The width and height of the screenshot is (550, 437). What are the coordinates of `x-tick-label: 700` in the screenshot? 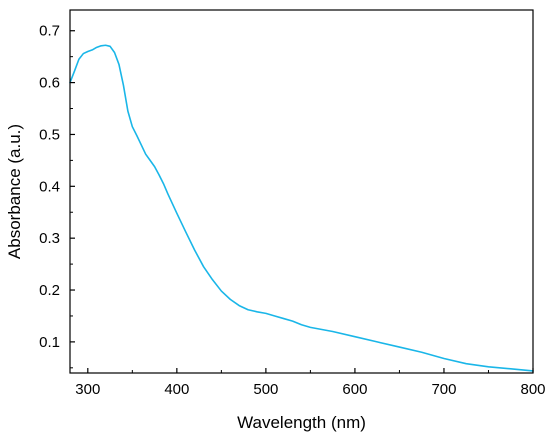 It's located at (443, 389).